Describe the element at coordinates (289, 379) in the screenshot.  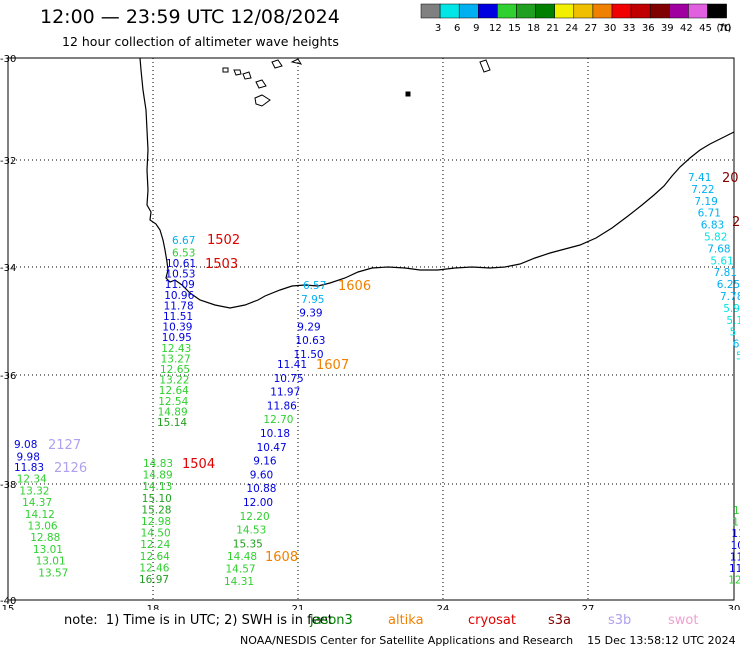
I see `wave-height-value: 10.75` at that location.